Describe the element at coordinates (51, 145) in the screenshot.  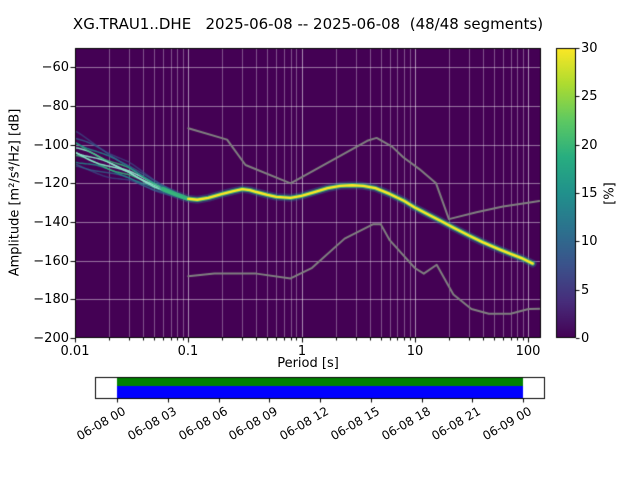
I see `y-tick-label: −100` at that location.